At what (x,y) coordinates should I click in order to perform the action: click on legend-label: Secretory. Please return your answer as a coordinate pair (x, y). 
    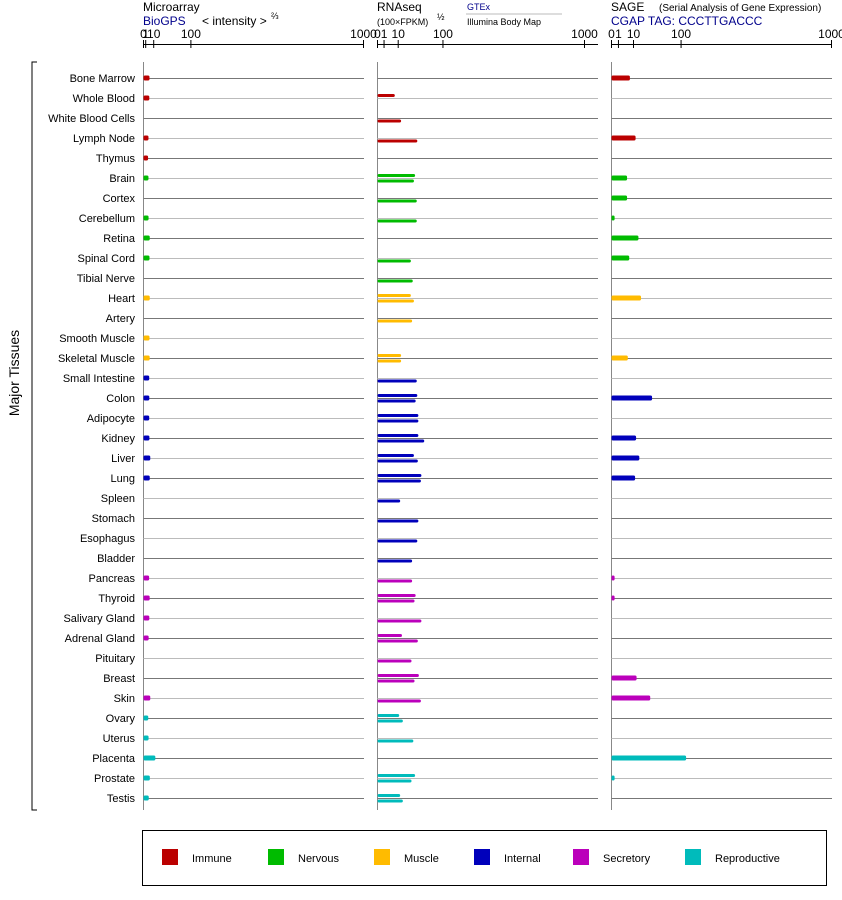
    Looking at the image, I should click on (627, 859).